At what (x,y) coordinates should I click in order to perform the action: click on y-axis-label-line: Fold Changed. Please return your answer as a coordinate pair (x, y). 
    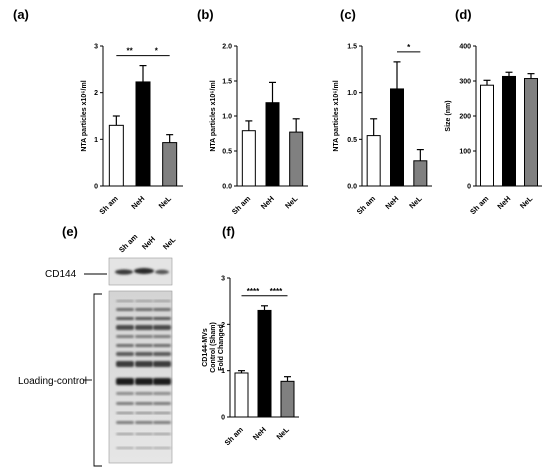
    Looking at the image, I should click on (221, 347).